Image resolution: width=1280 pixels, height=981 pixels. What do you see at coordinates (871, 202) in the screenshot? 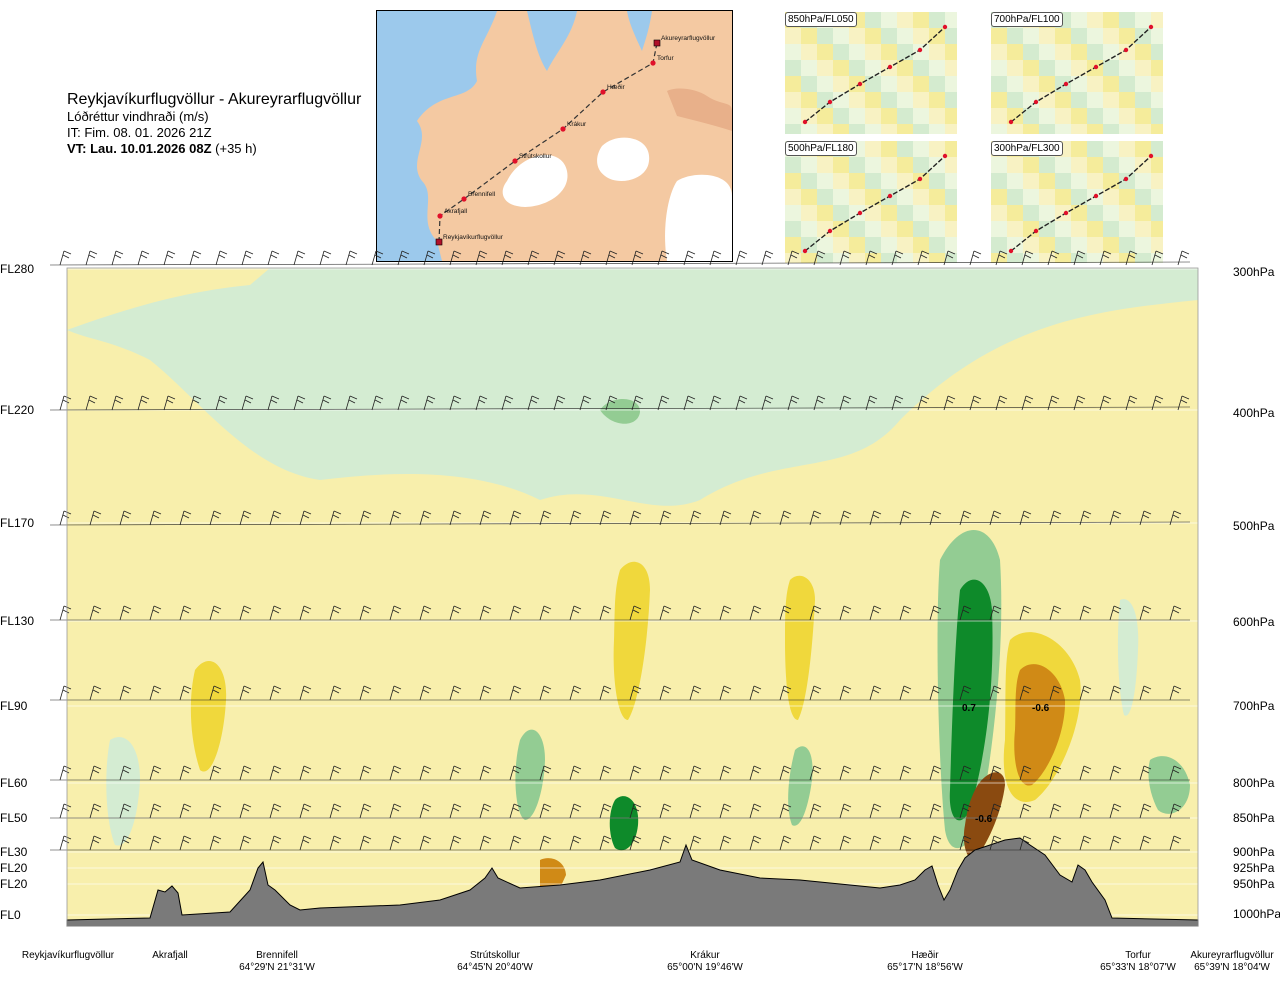
I see `thumb-500hpa: 500hPa/FL180` at bounding box center [871, 202].